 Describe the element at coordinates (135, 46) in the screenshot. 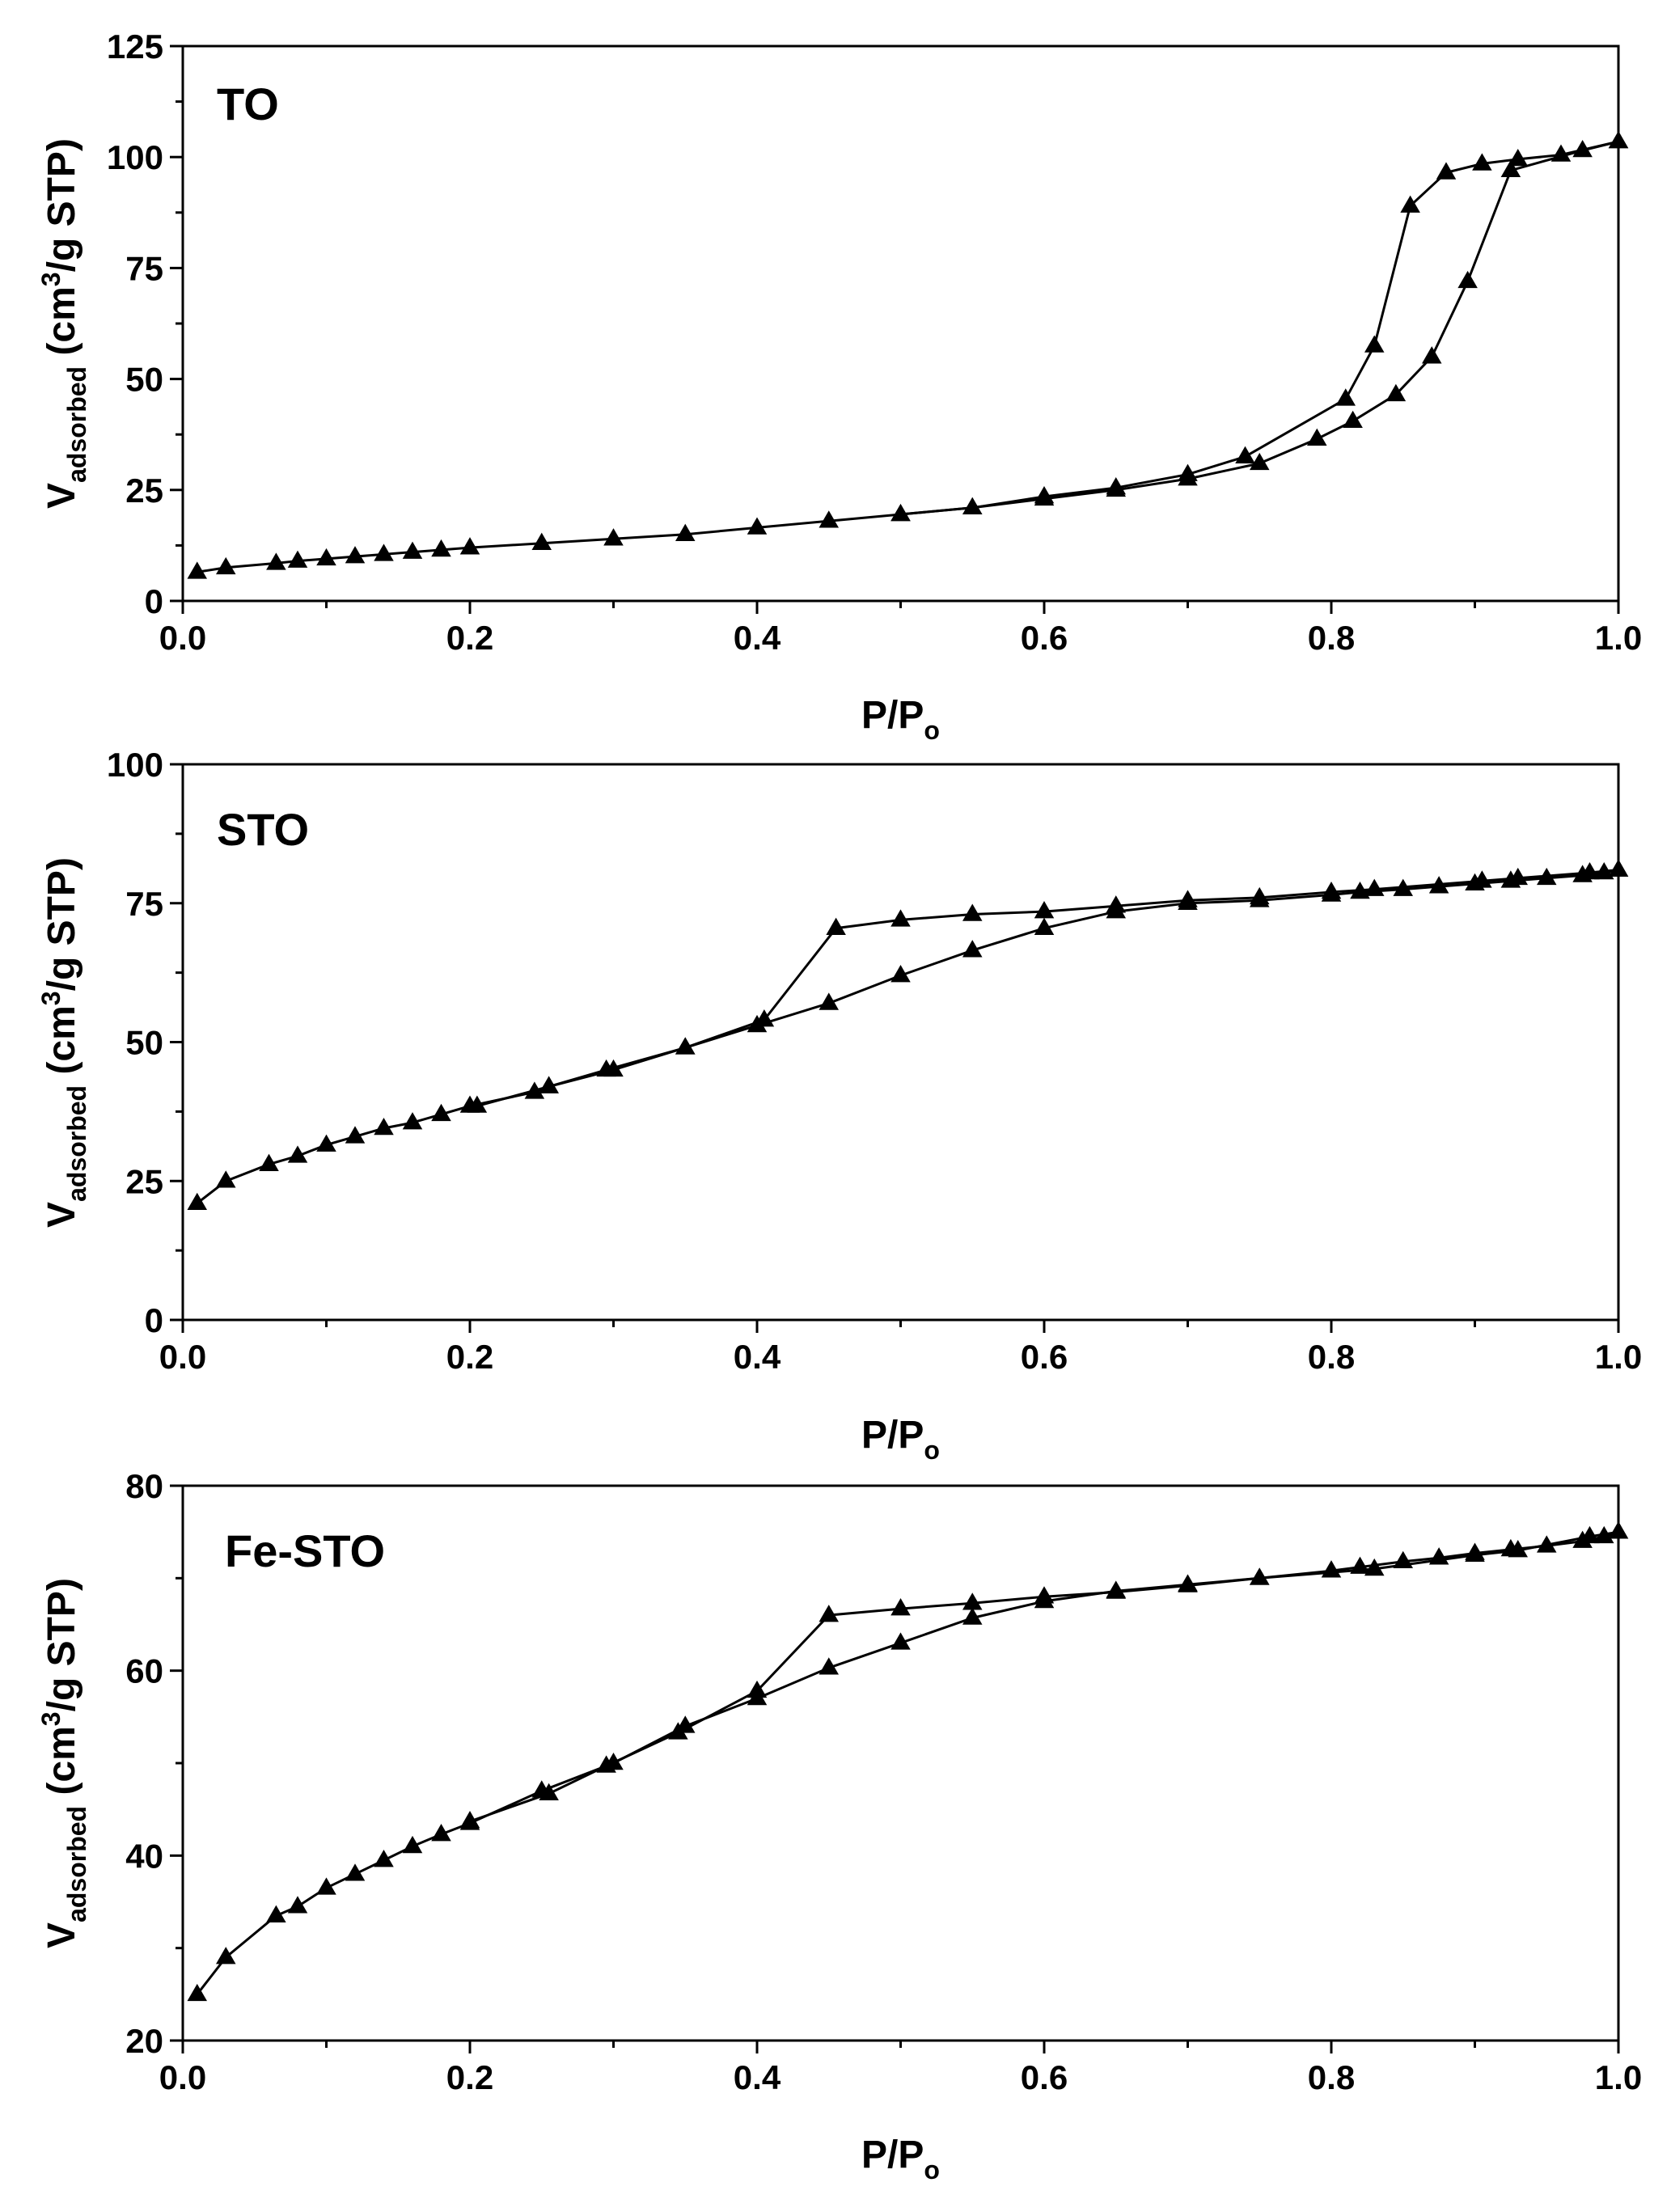

I see `y-tick-label: 125` at that location.